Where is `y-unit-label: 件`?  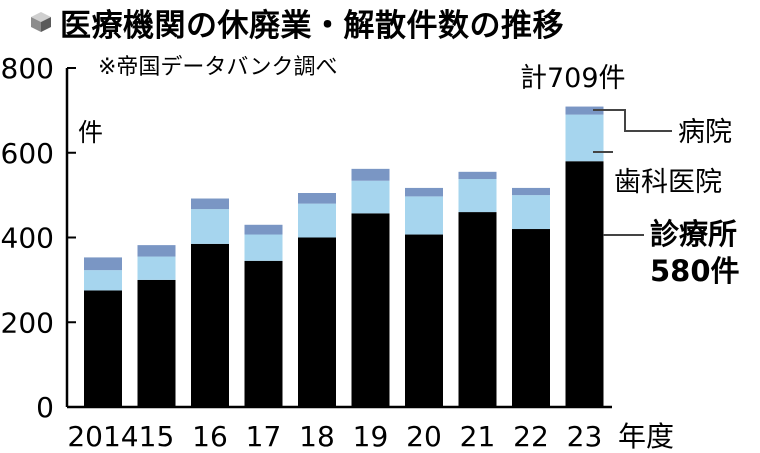 y-unit-label: 件 is located at coordinates (90, 132).